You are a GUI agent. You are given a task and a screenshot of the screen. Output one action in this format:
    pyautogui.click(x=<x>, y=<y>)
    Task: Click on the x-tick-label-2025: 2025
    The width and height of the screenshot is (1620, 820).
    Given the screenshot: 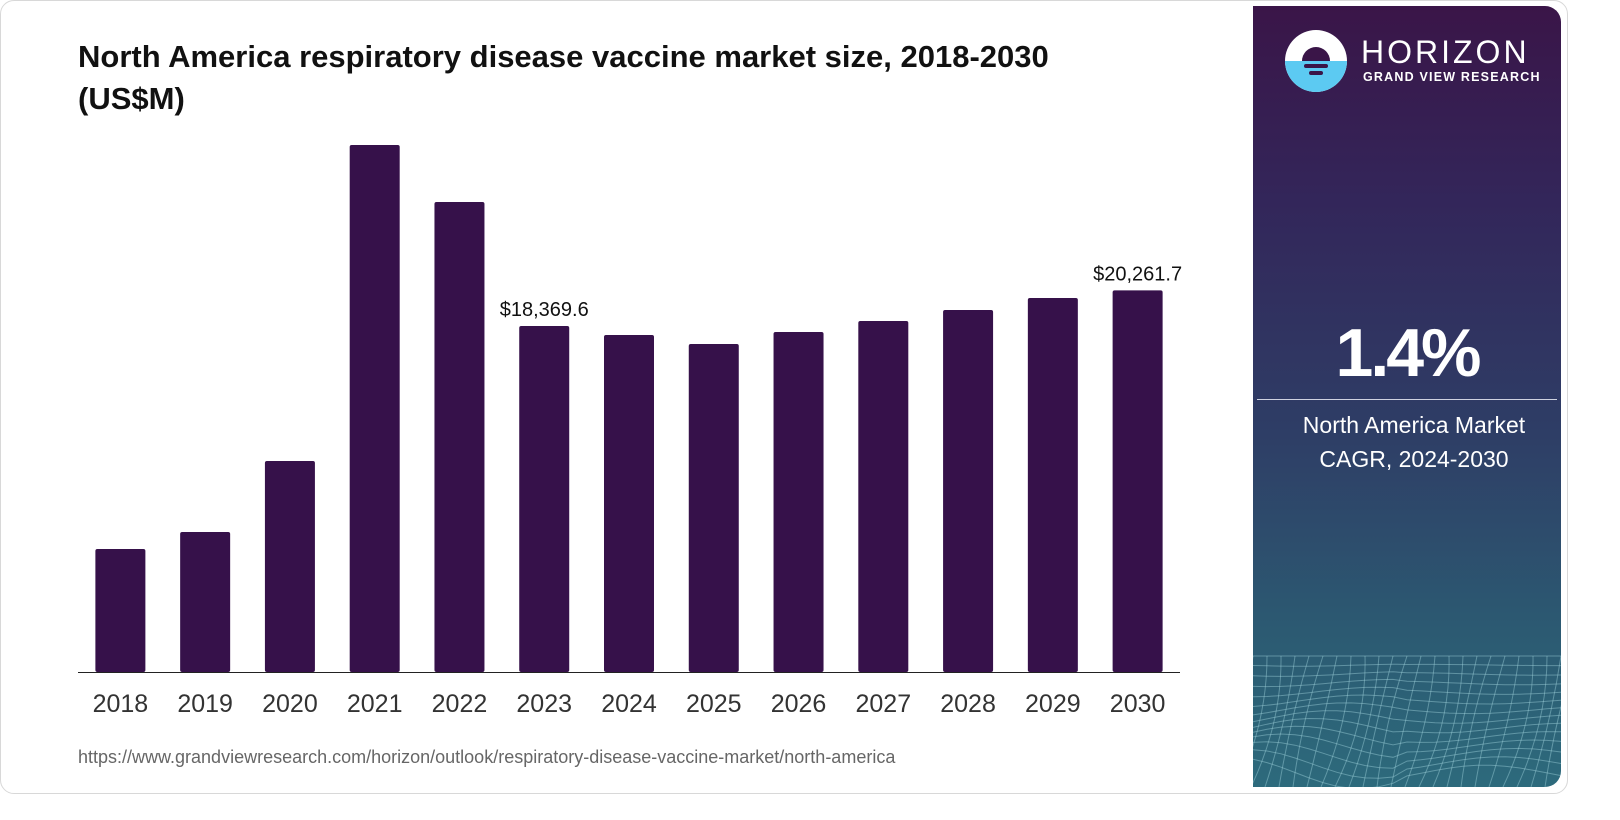 What is the action you would take?
    pyautogui.click(x=714, y=704)
    